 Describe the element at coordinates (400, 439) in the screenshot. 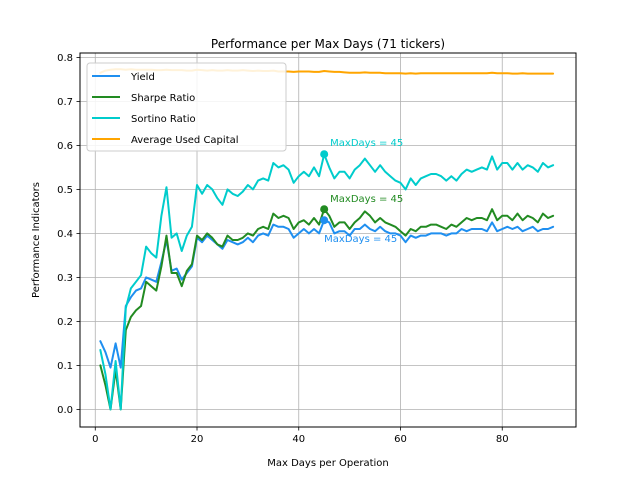

I see `x-tick-label: 60` at that location.